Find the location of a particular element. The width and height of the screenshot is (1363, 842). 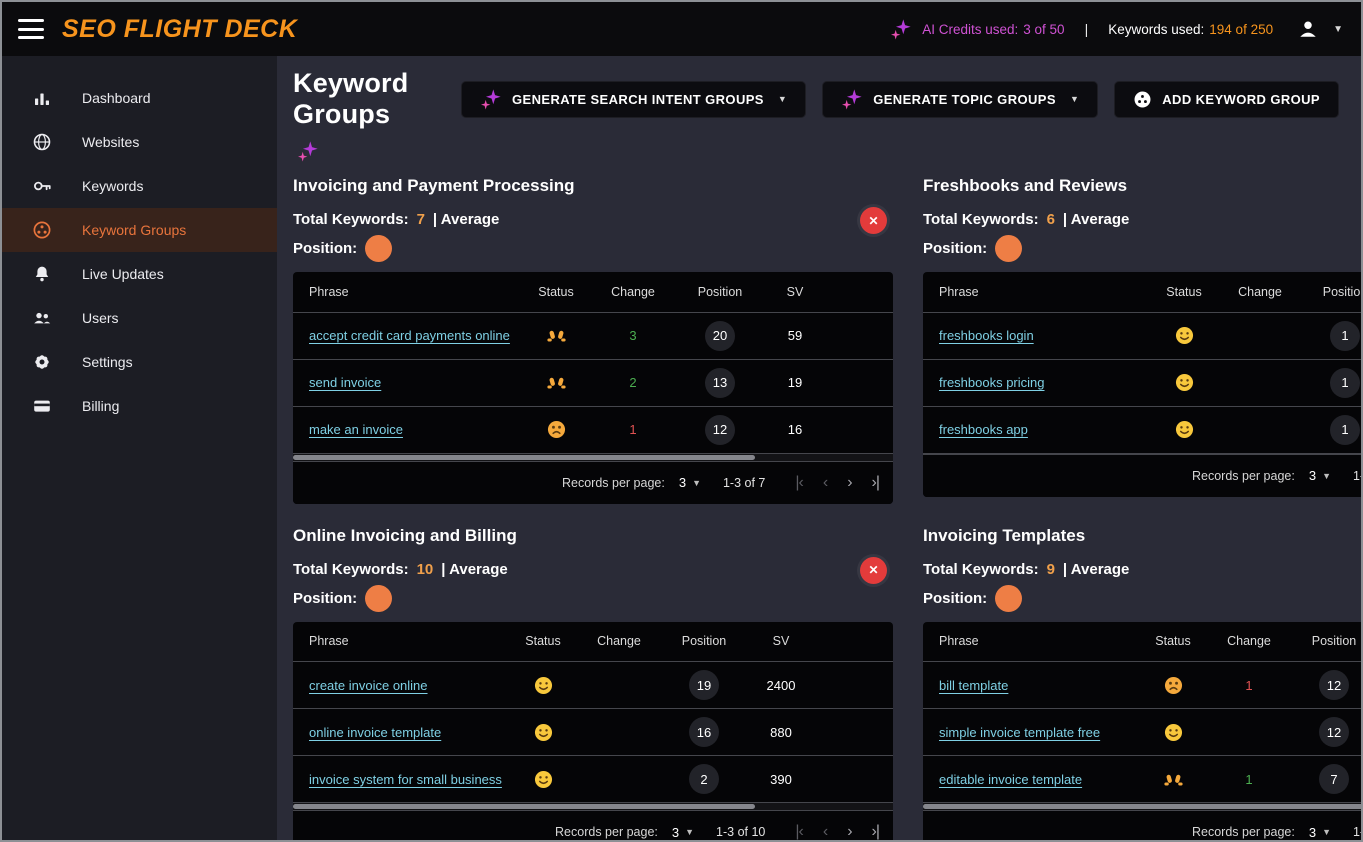

sidebar-item-users: Users is located at coordinates (139, 318).